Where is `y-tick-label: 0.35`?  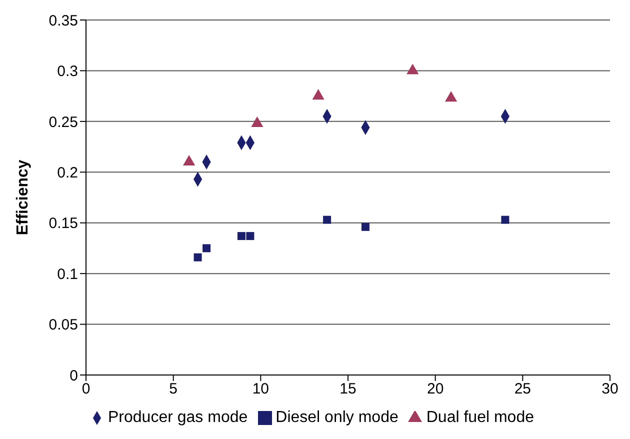 y-tick-label: 0.35 is located at coordinates (63, 21).